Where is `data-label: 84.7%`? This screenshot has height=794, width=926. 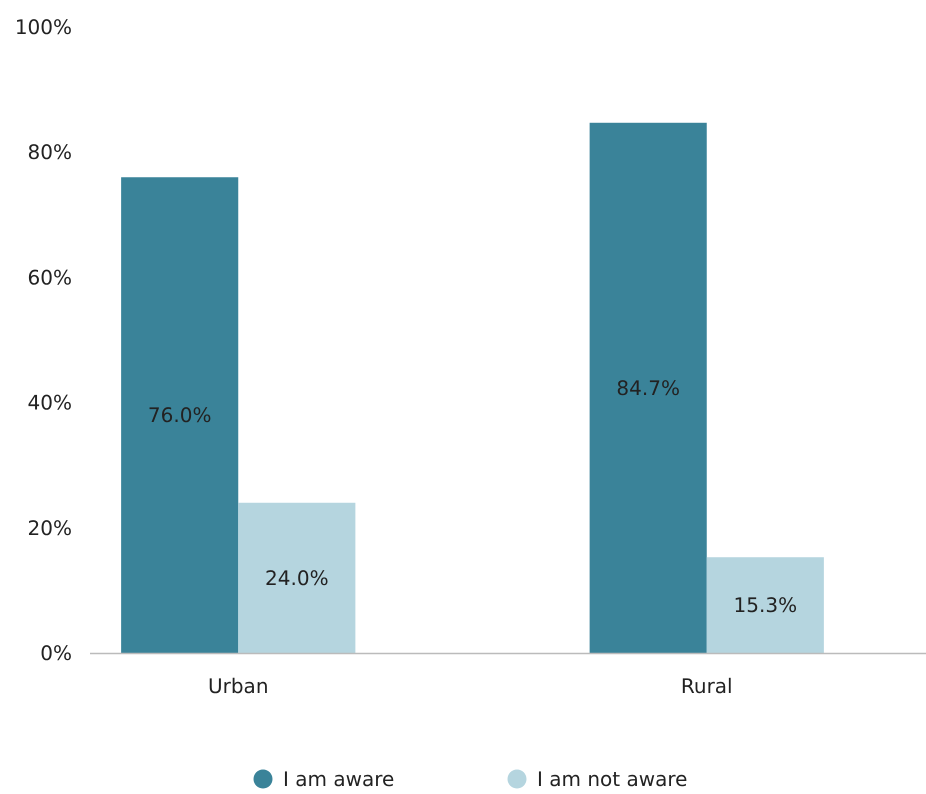 data-label: 84.7% is located at coordinates (648, 388).